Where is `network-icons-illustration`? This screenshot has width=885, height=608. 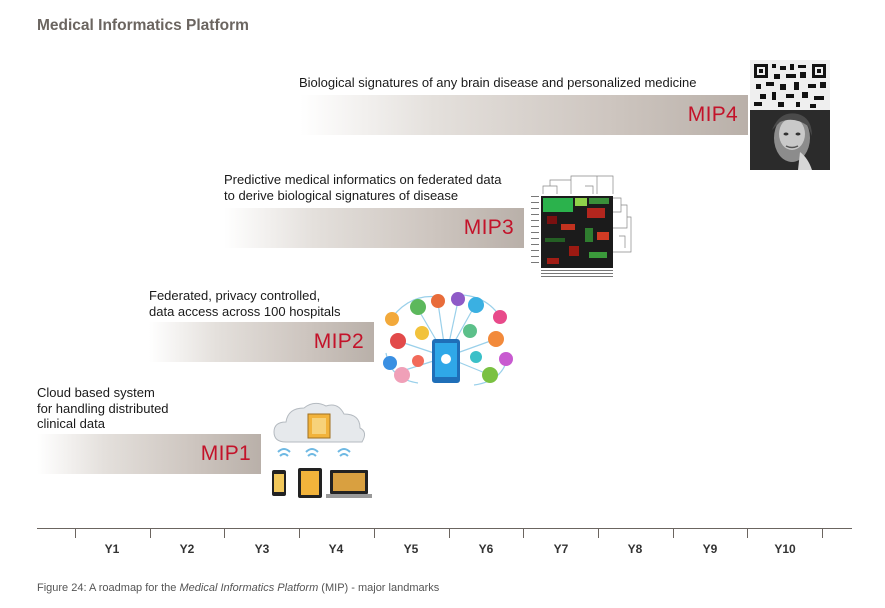 network-icons-illustration is located at coordinates (448, 339).